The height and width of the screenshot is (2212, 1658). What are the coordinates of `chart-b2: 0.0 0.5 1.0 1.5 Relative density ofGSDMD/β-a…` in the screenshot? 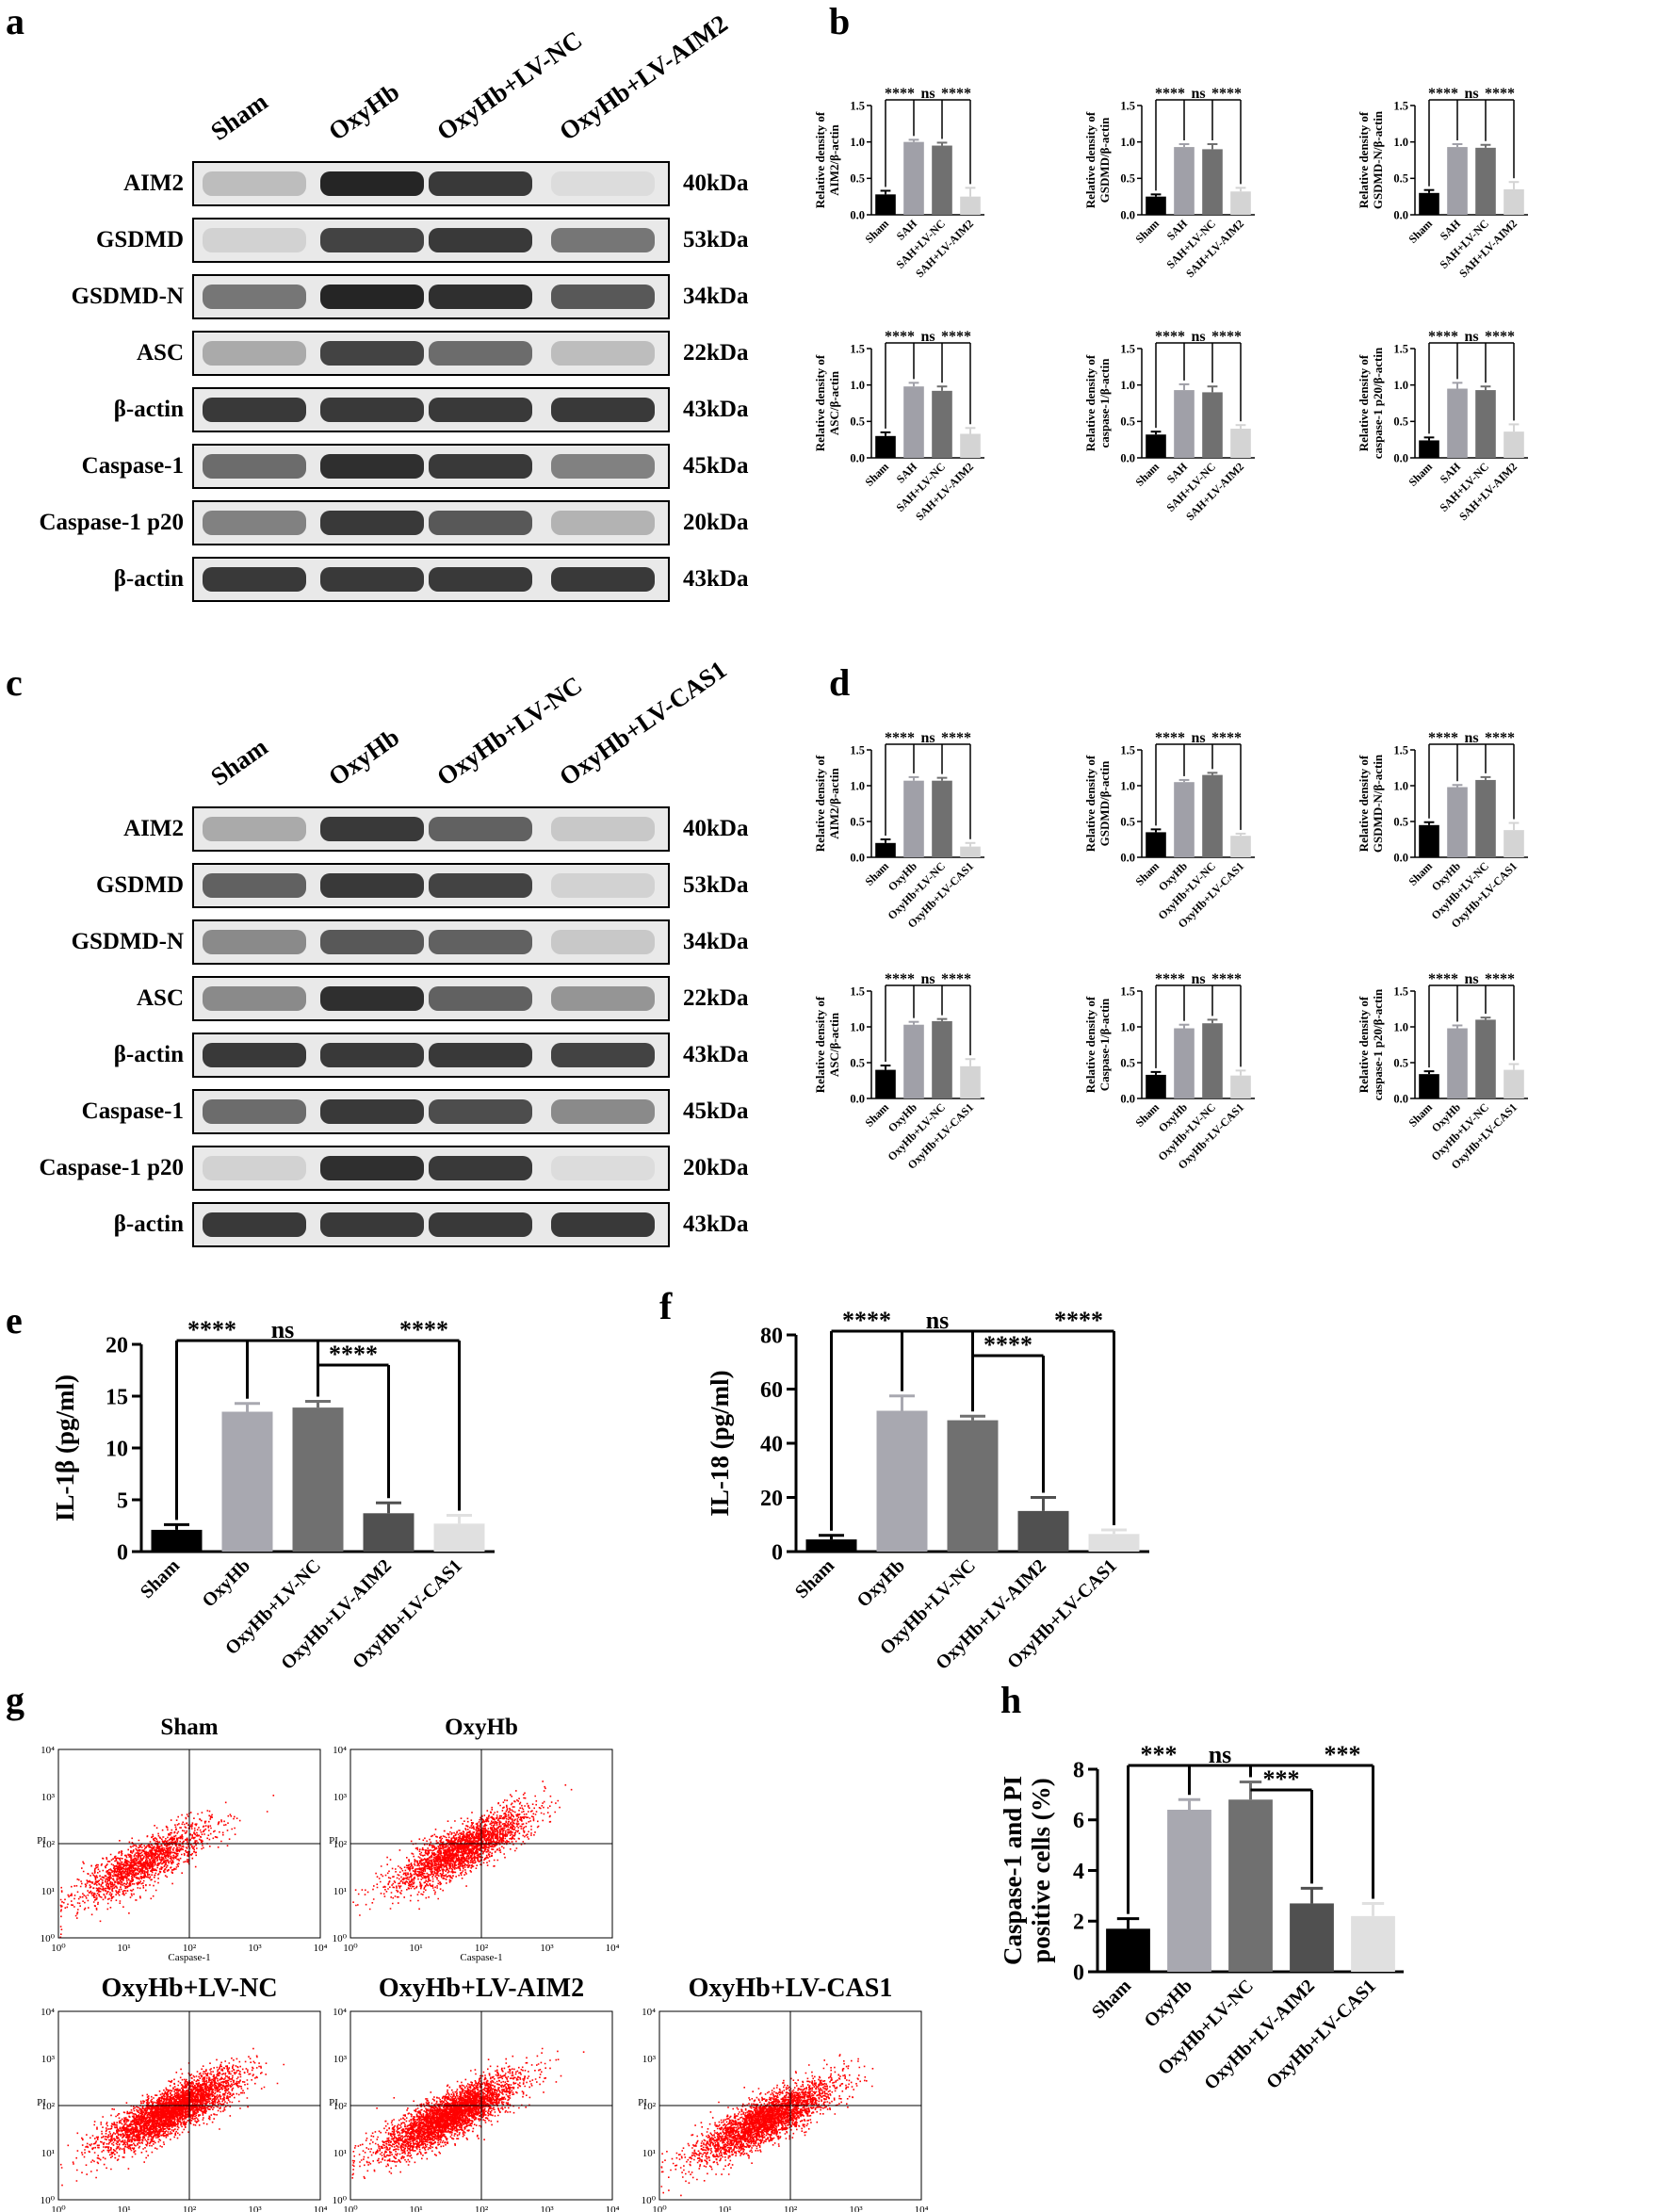 It's located at (1169, 183).